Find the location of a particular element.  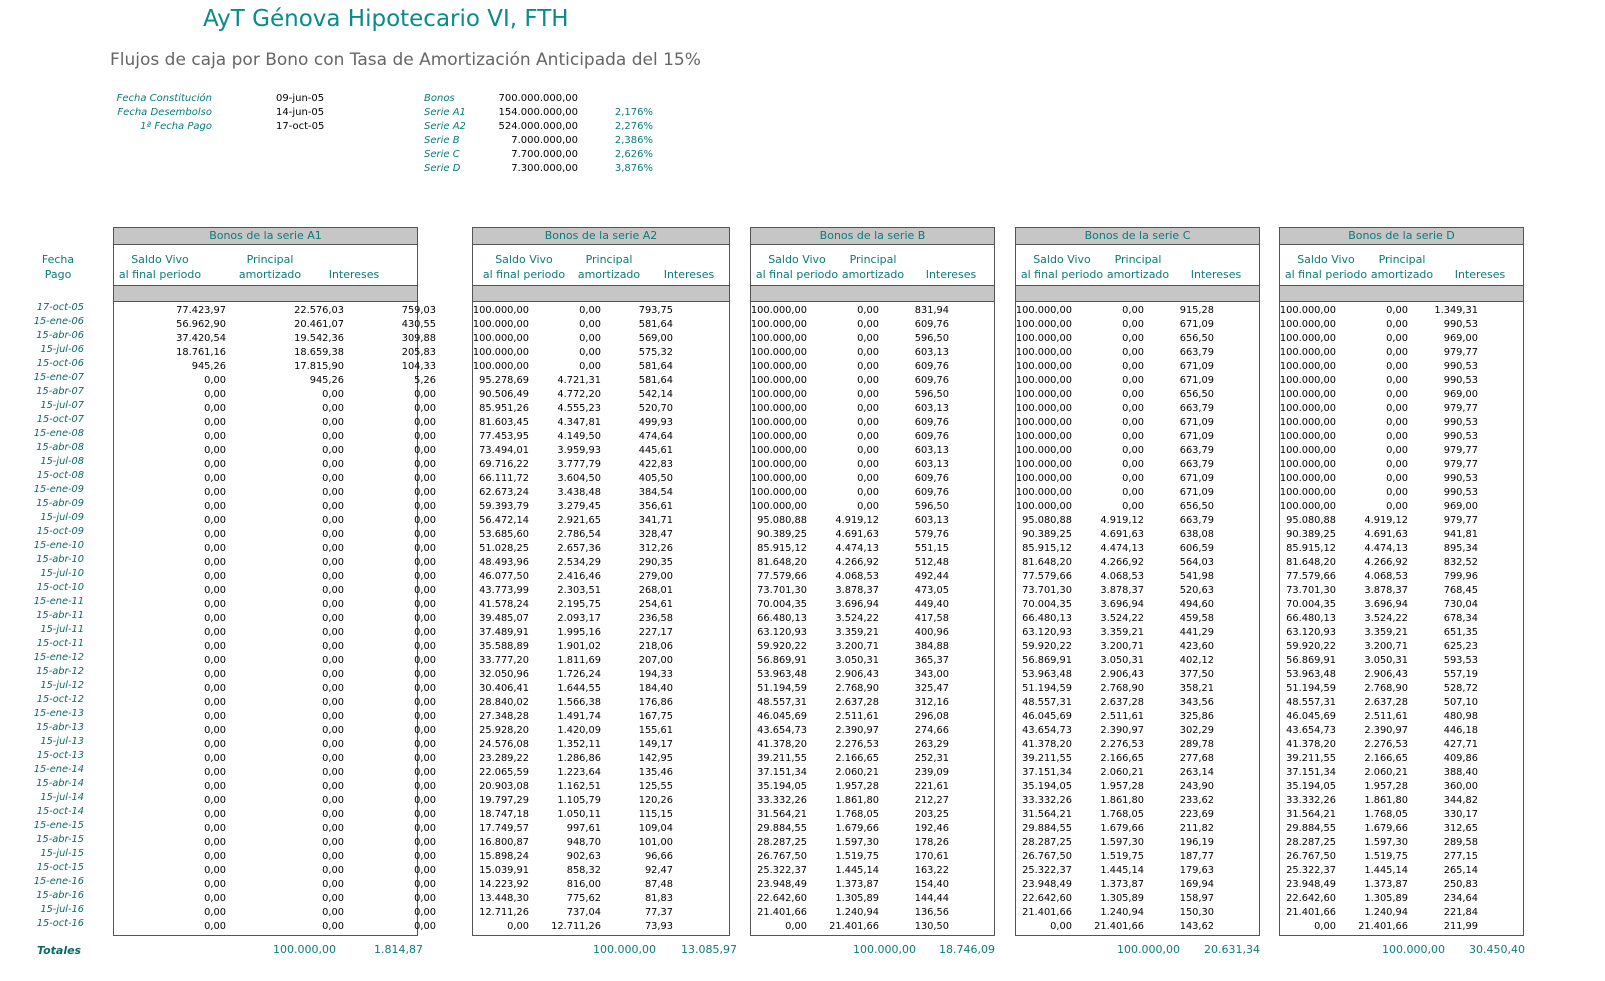

info-rate: 2,176% is located at coordinates (633, 112).